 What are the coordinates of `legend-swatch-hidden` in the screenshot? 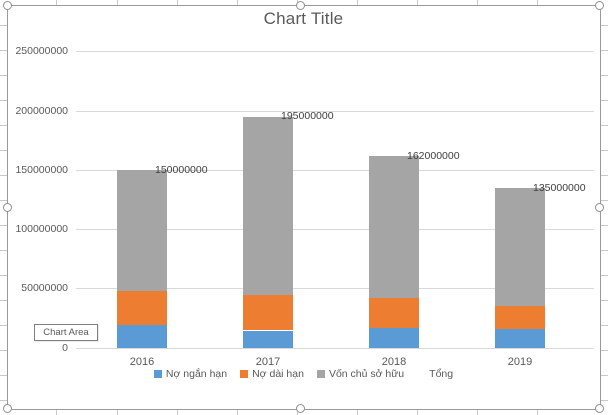 It's located at (421, 374).